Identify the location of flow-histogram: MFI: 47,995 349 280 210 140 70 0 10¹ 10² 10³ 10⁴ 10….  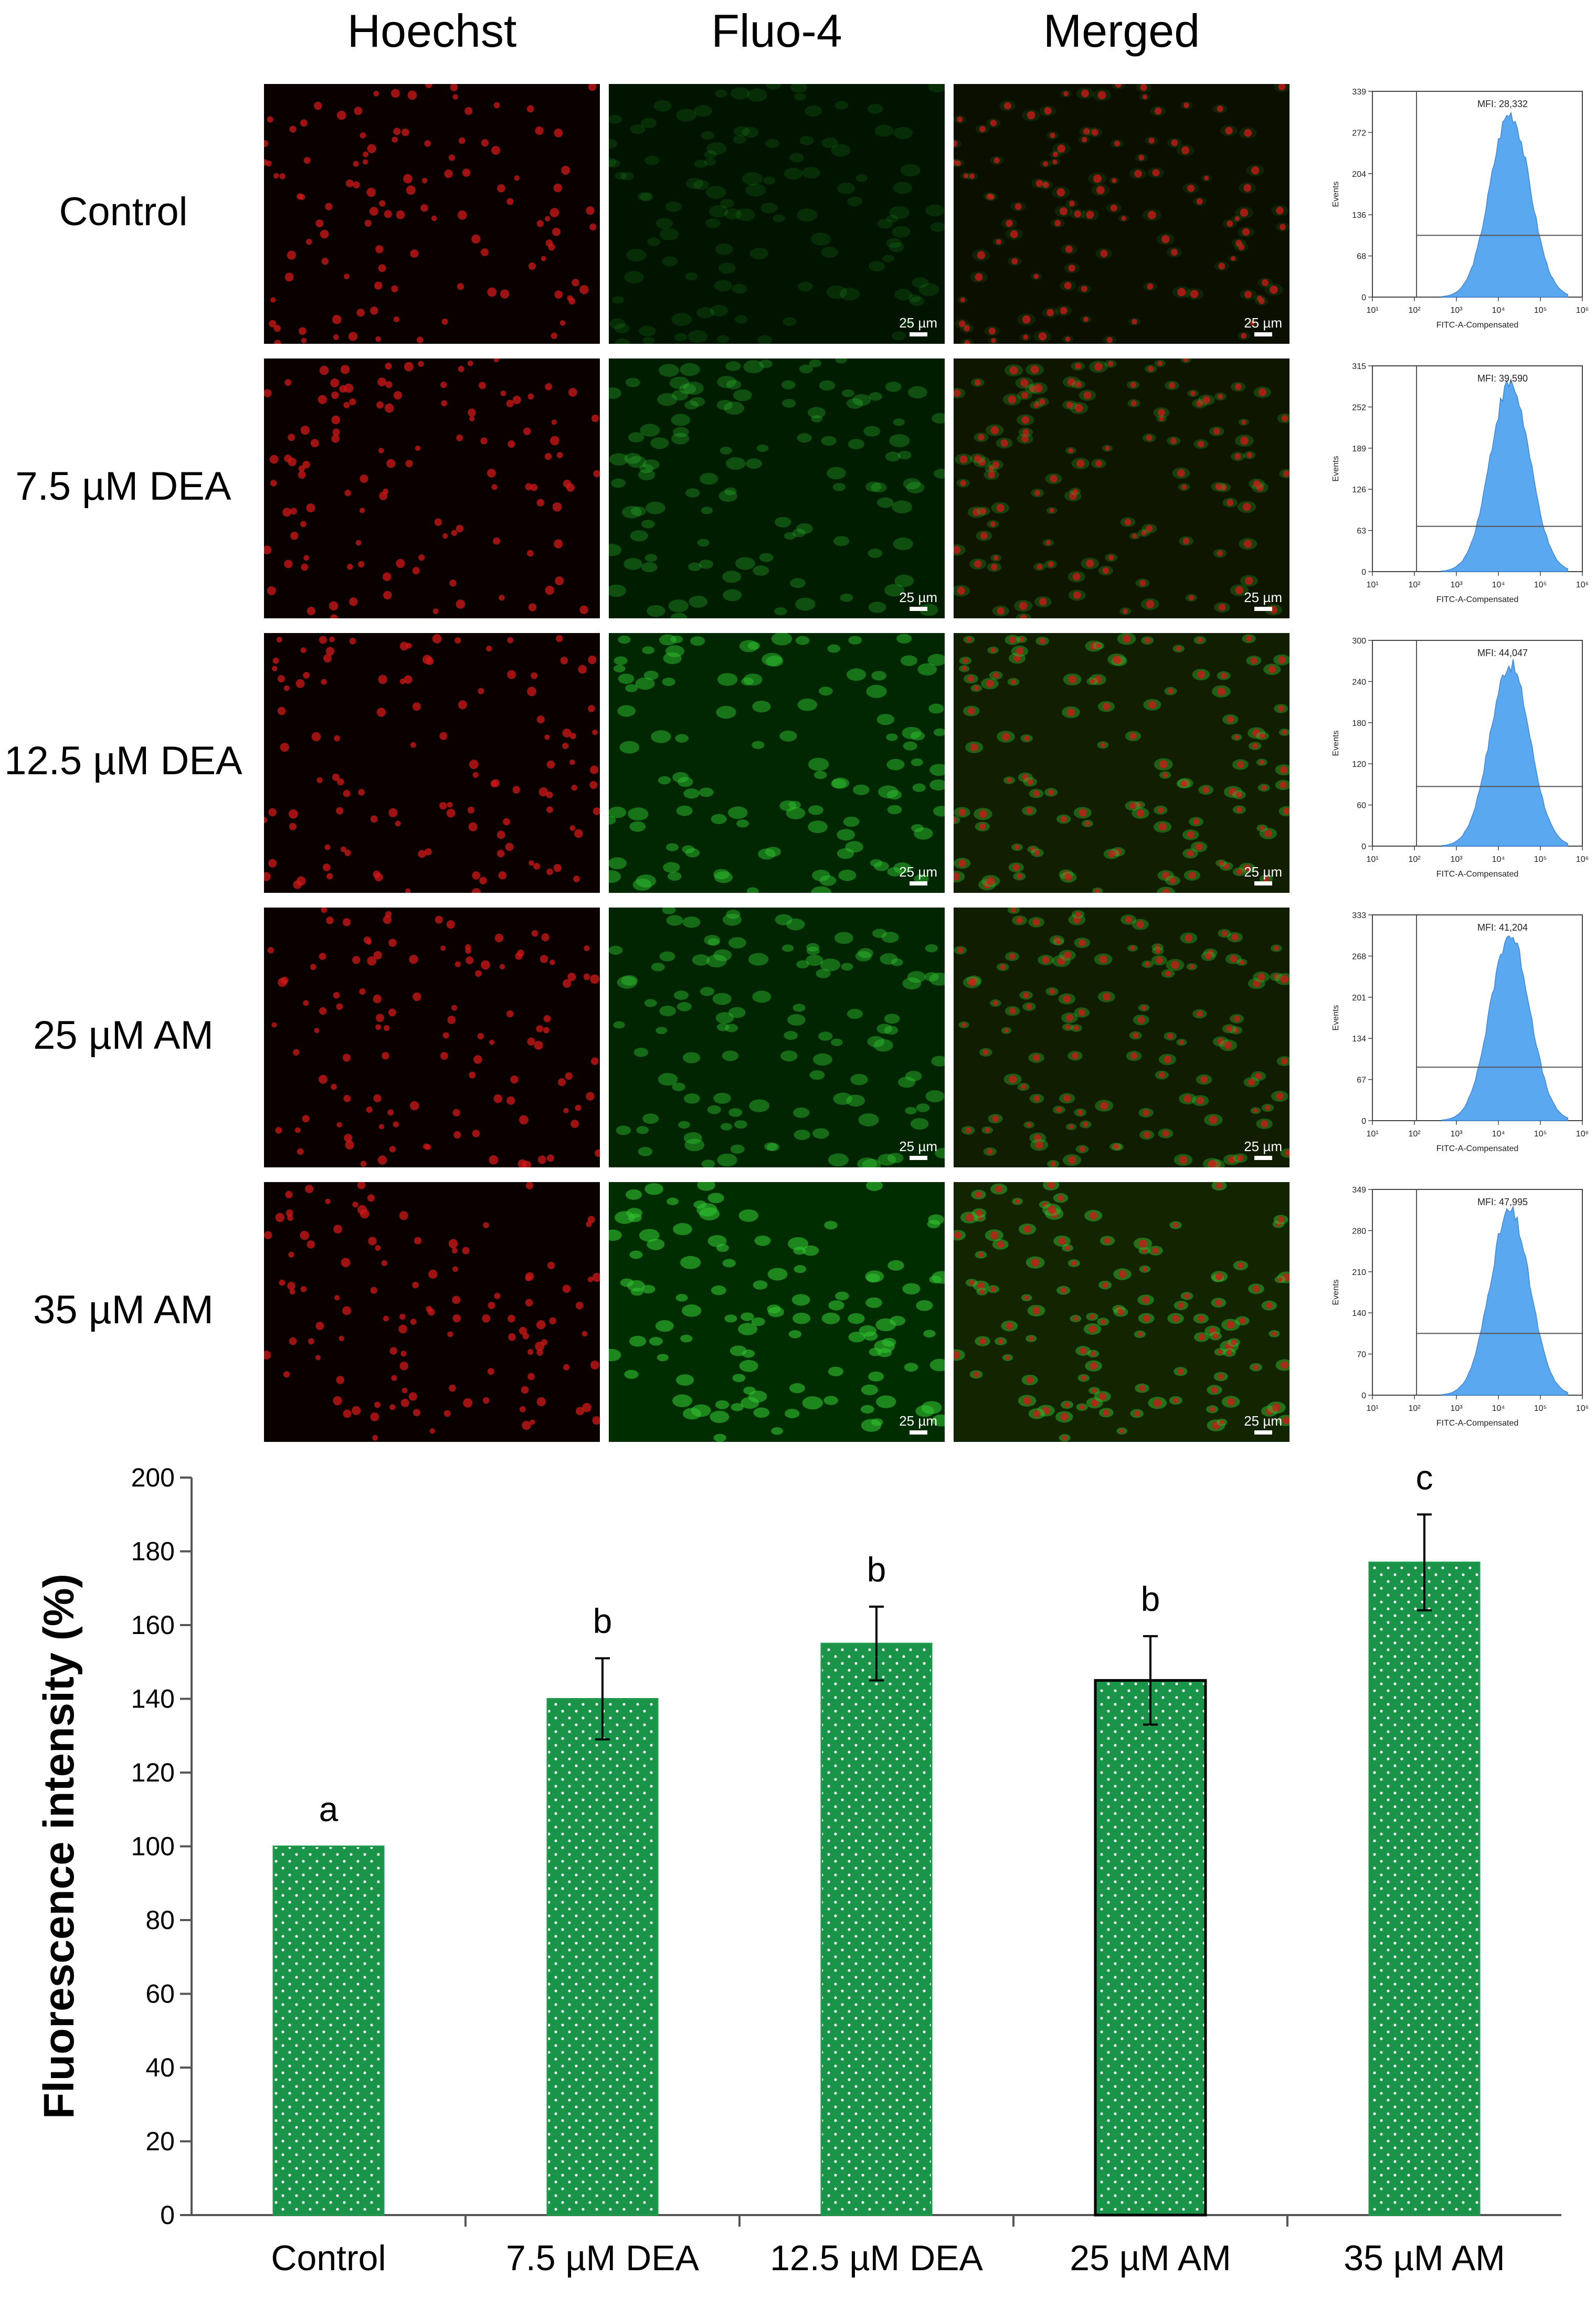
(1457, 1314).